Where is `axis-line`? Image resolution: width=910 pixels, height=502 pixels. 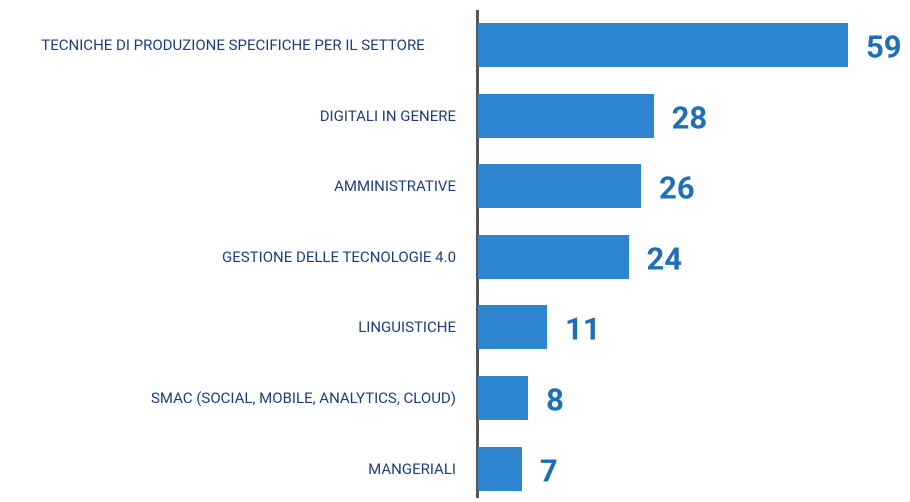 axis-line is located at coordinates (477, 254).